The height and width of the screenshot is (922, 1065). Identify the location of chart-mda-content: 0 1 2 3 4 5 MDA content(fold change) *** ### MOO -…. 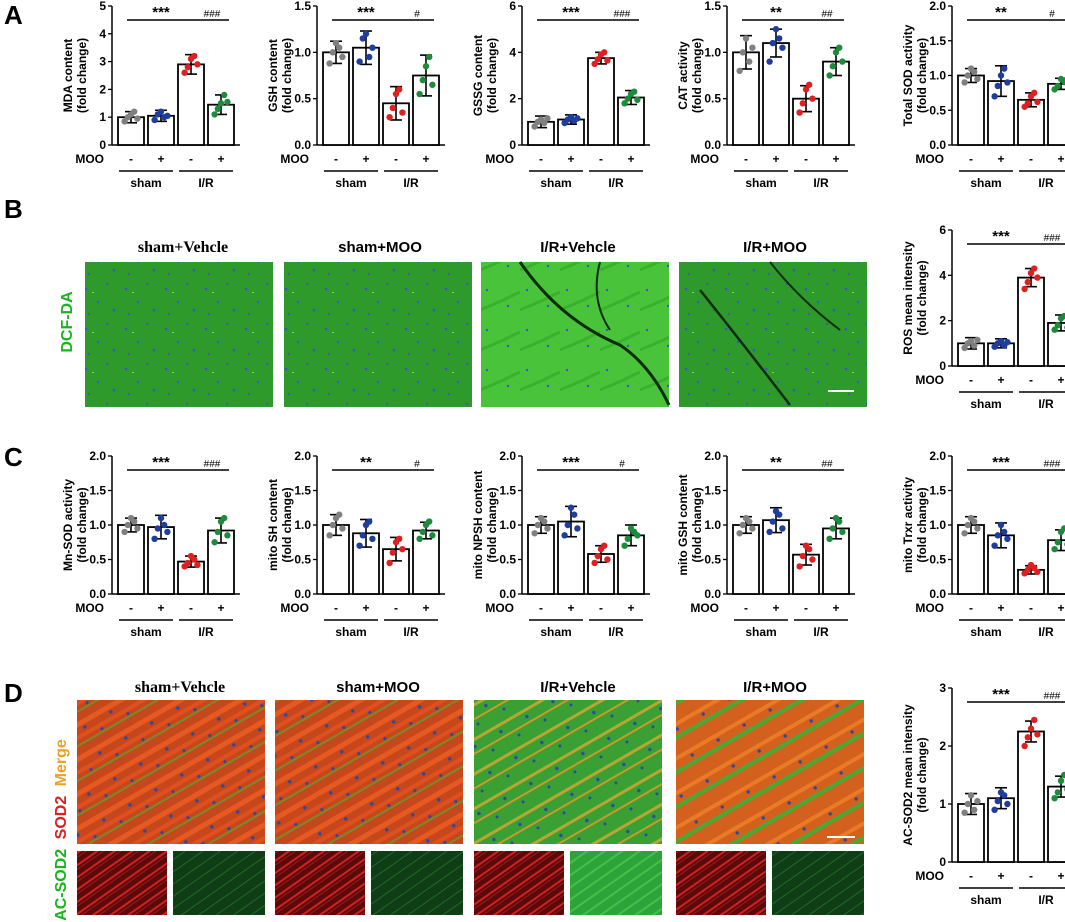
(150, 95).